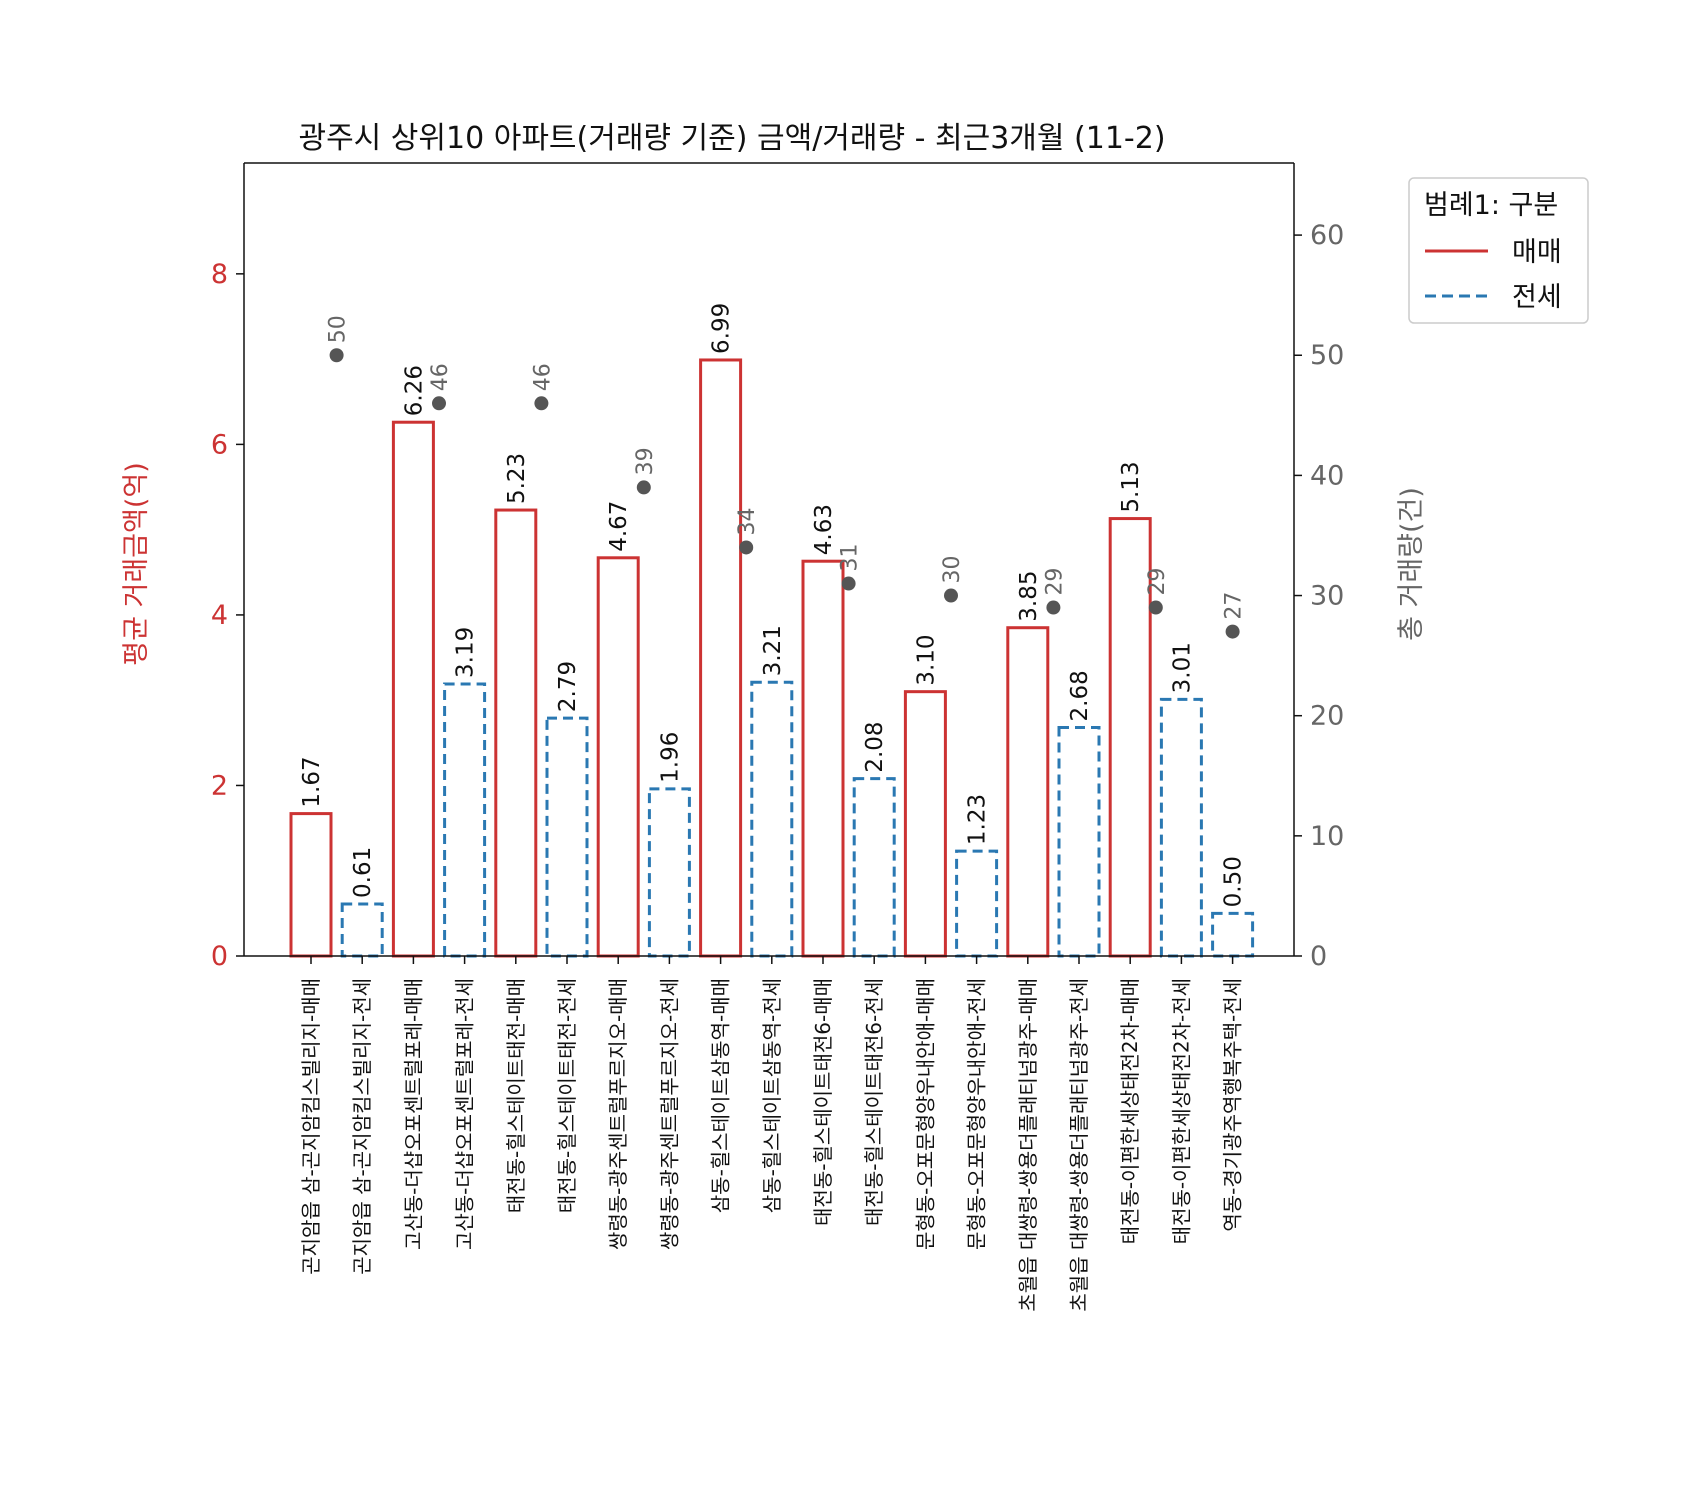 The image size is (1697, 1500). Describe the element at coordinates (517, 478) in the screenshot. I see `bar-value-label: 5.23` at that location.